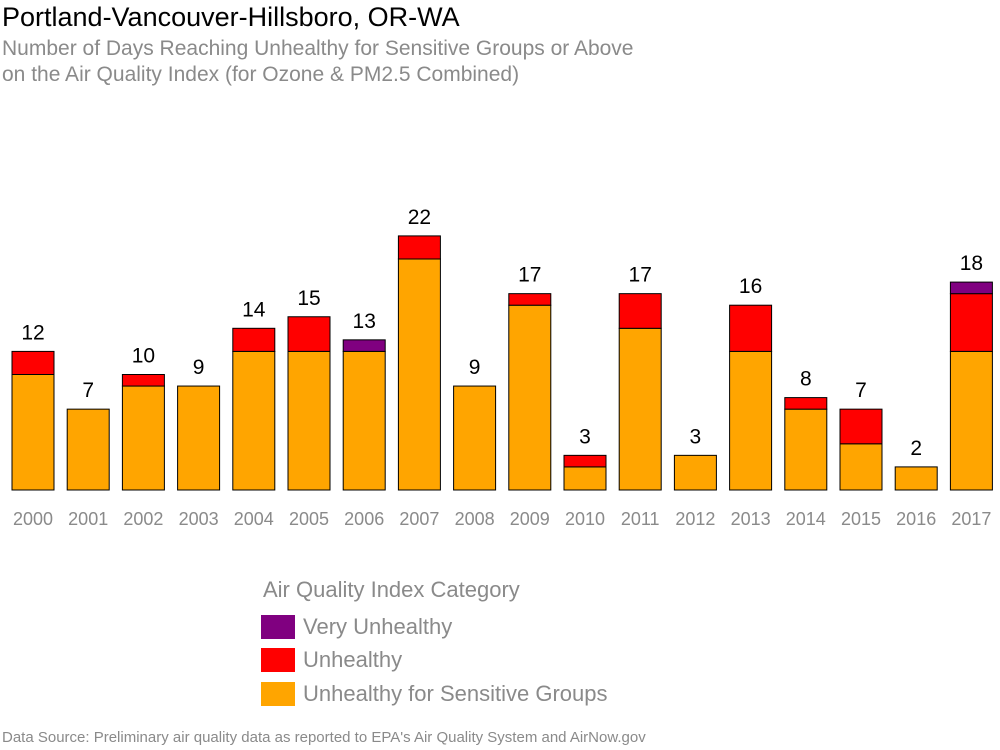 The image size is (1000, 750). Describe the element at coordinates (751, 328) in the screenshot. I see `bar-2013-unhealthy` at that location.